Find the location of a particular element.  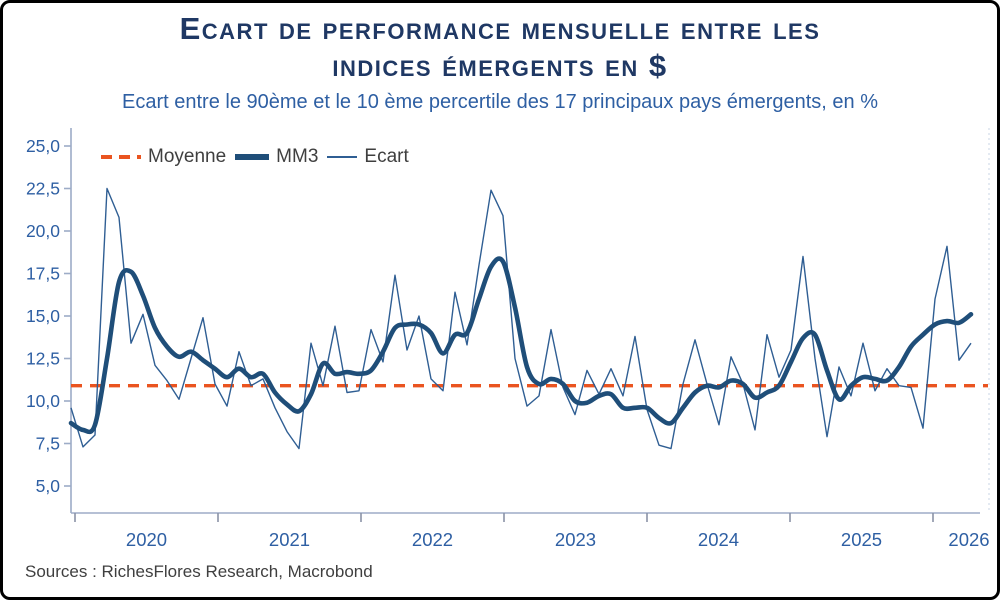

legend-item-mm3: MM3 is located at coordinates (276, 157).